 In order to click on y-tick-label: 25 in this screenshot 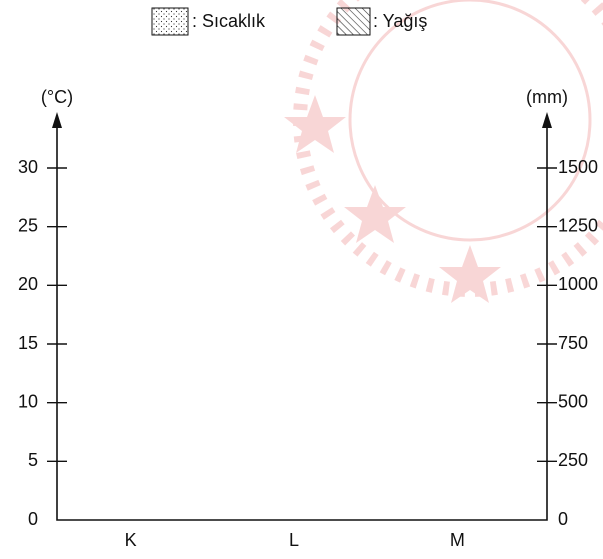, I will do `click(28, 225)`.